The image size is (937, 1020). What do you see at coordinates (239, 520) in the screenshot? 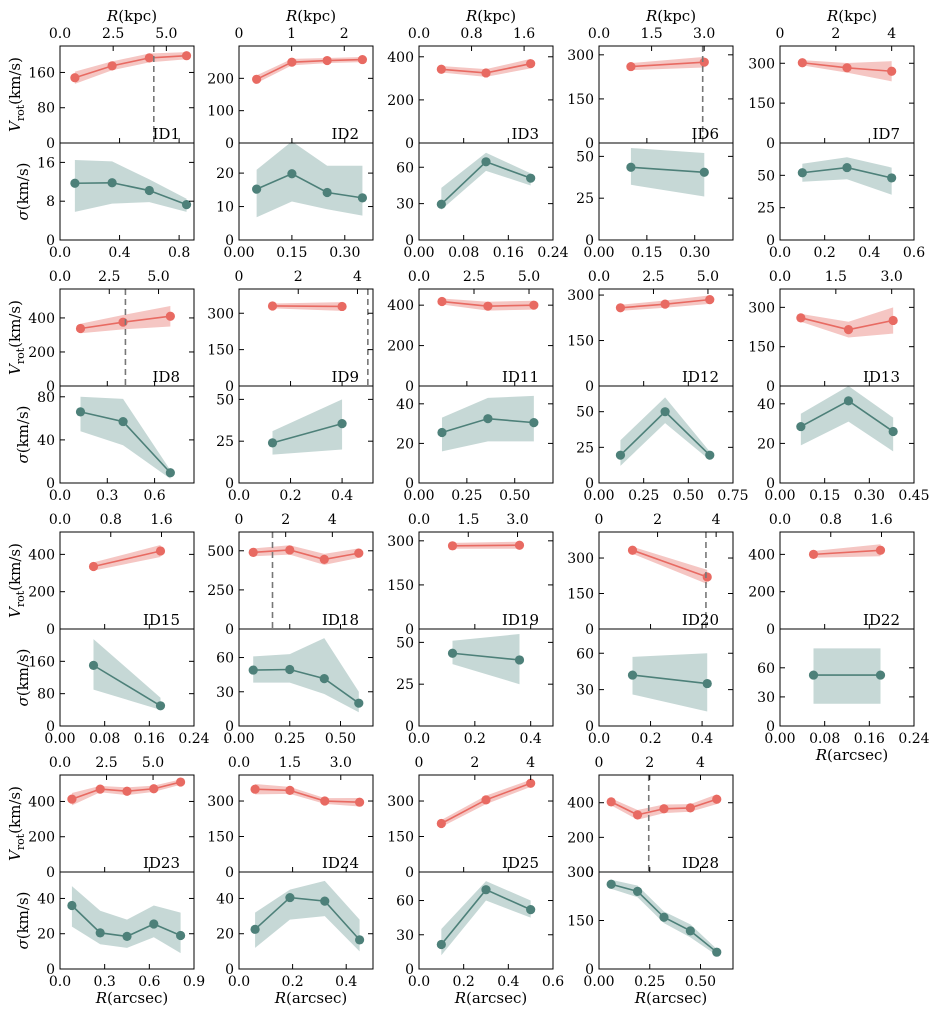
I see `top-tick-label: 0` at bounding box center [239, 520].